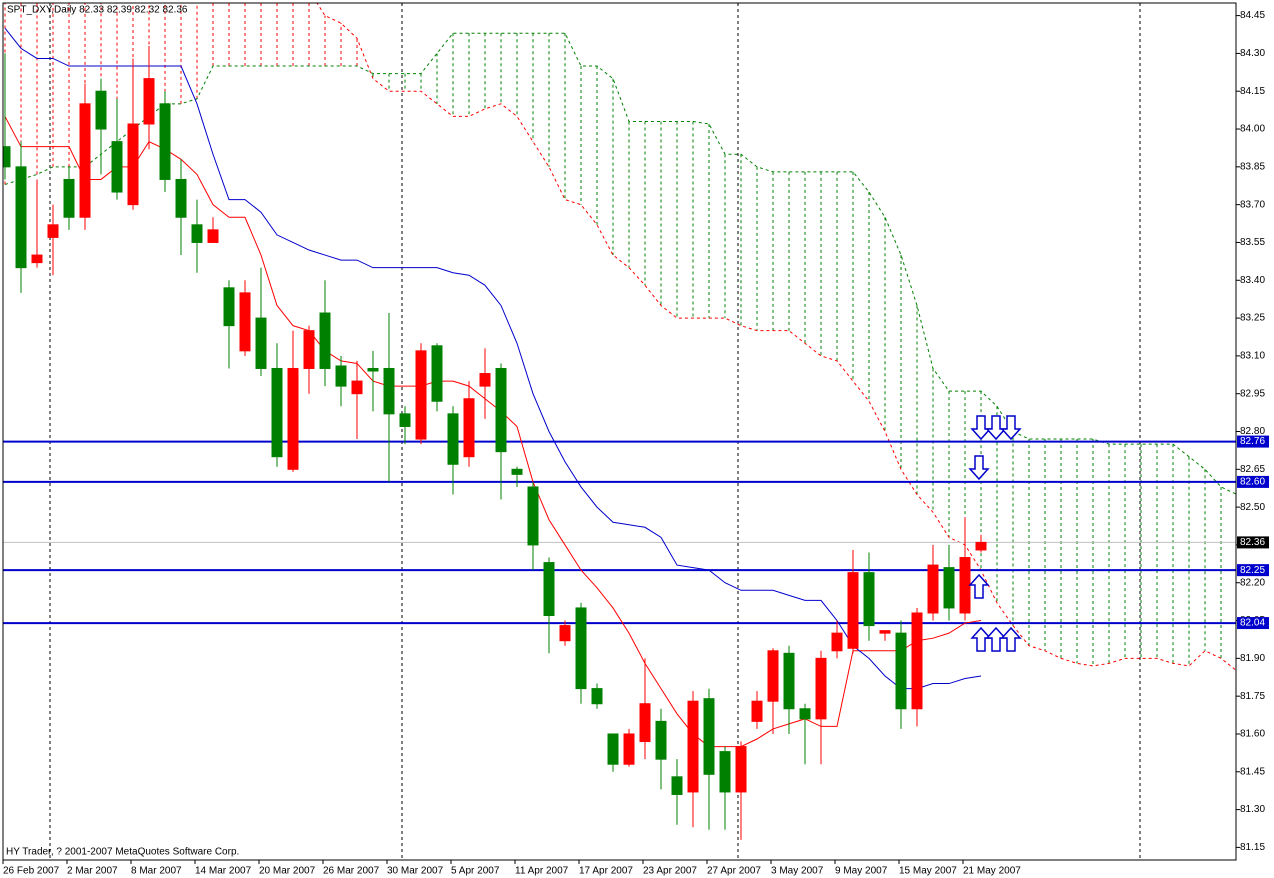 The width and height of the screenshot is (1274, 878). Describe the element at coordinates (992, 871) in the screenshot. I see `x-tick-label: 21 May 2007` at that location.